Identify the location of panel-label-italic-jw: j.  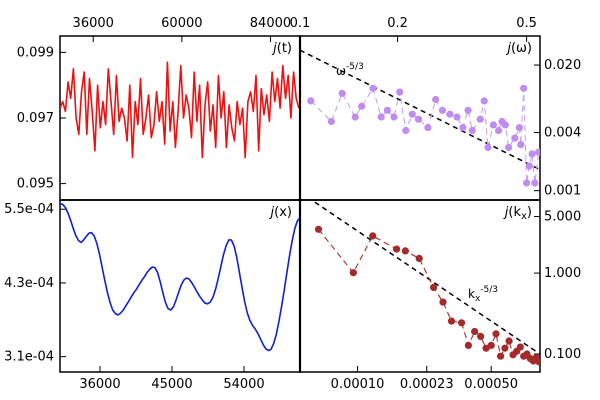
(508, 48).